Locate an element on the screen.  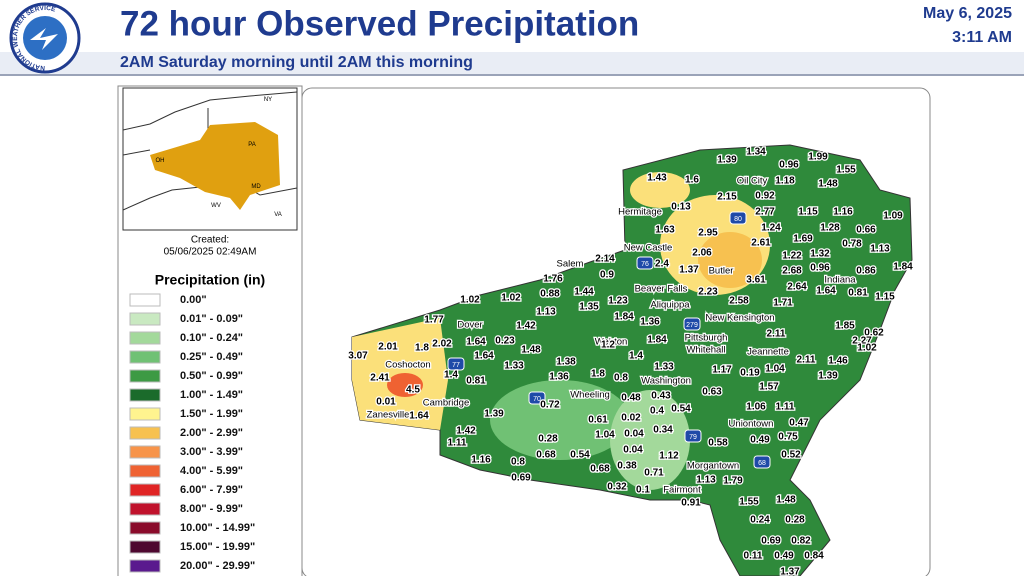
city-label: New Castle is located at coordinates (648, 248).